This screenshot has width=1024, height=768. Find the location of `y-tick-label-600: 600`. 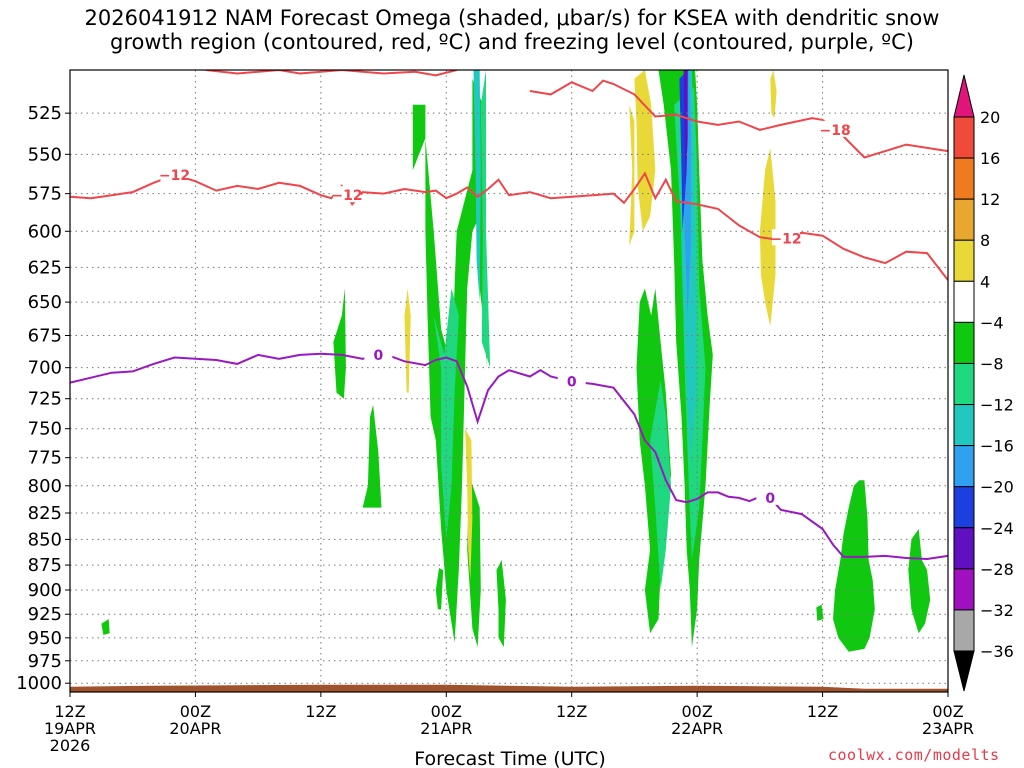

y-tick-label-600: 600 is located at coordinates (45, 231).